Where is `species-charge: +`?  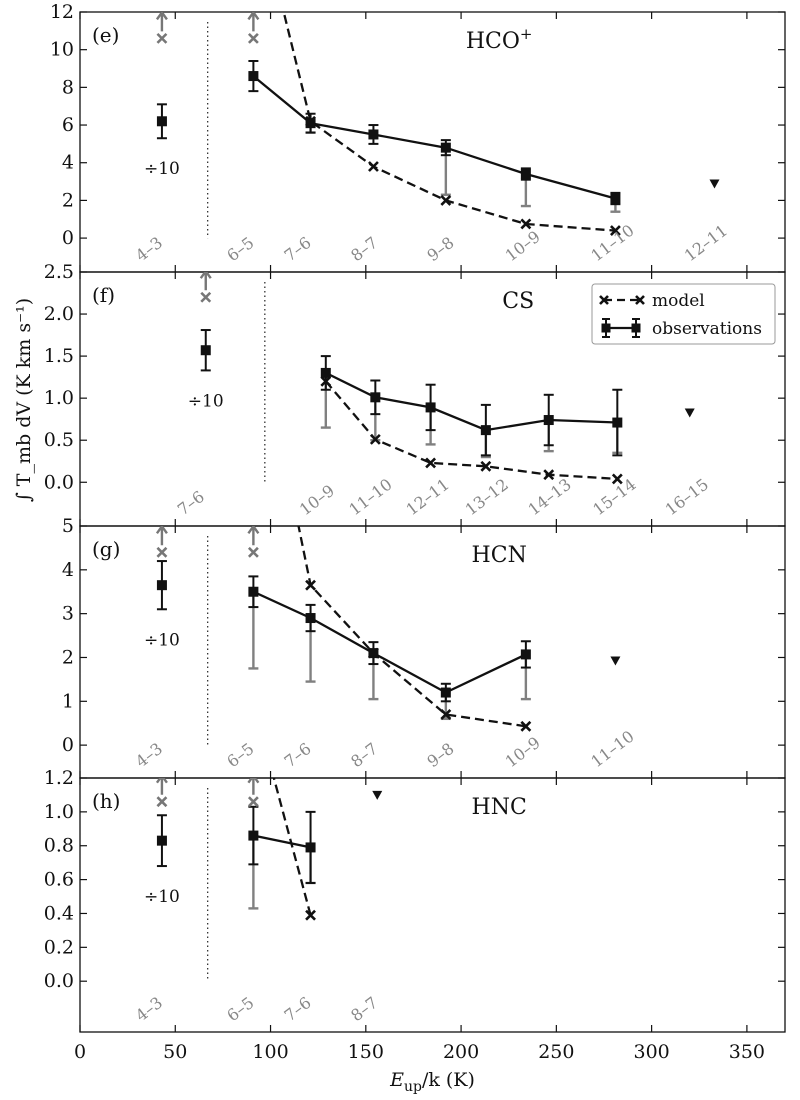
species-charge: + is located at coordinates (526, 34).